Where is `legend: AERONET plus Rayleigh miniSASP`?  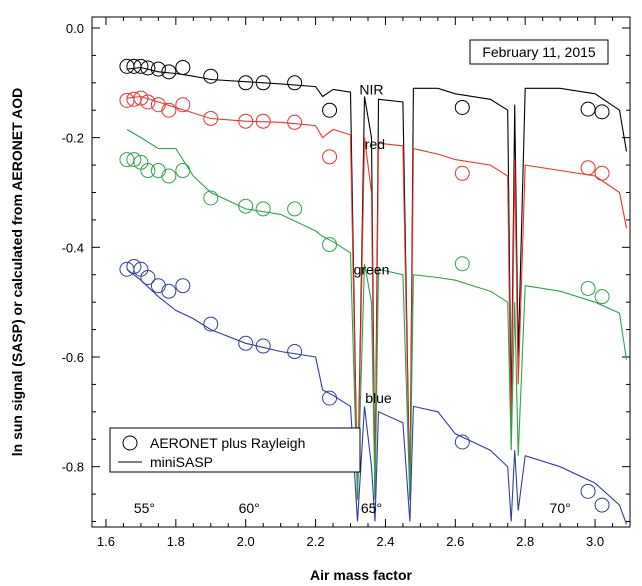 legend: AERONET plus Rayleigh miniSASP is located at coordinates (235, 450).